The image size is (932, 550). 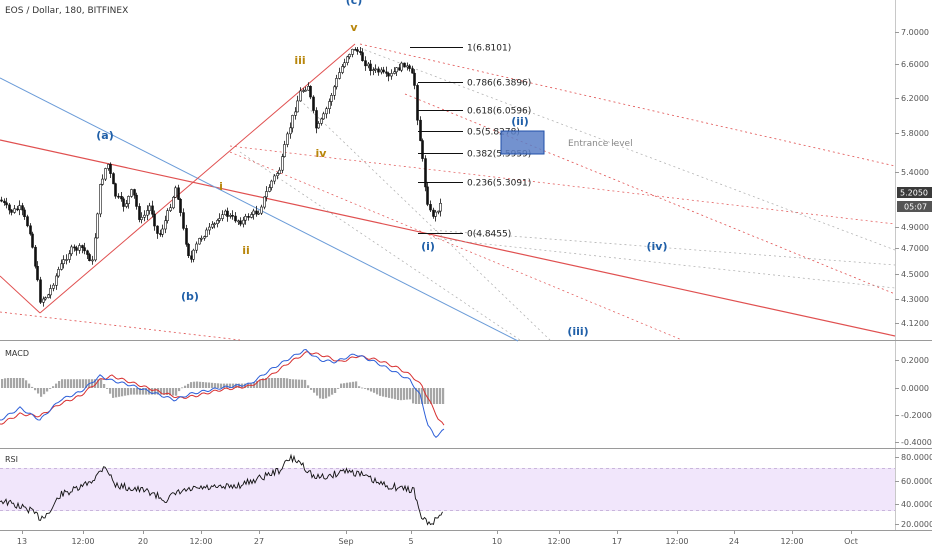 I want to click on time-tick-label: 24, so click(x=734, y=541).